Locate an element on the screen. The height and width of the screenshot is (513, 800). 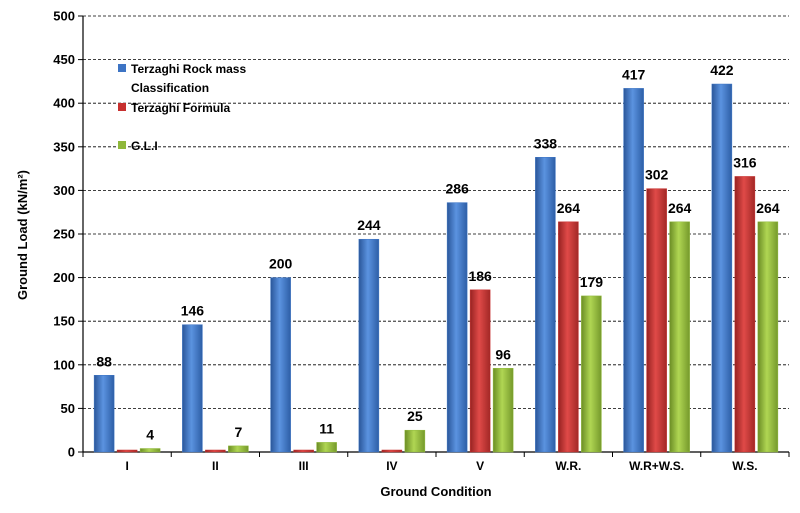
legend-label-terzaghi-rock-mass: Terzaghi Rock mass Classification is located at coordinates (190, 78).